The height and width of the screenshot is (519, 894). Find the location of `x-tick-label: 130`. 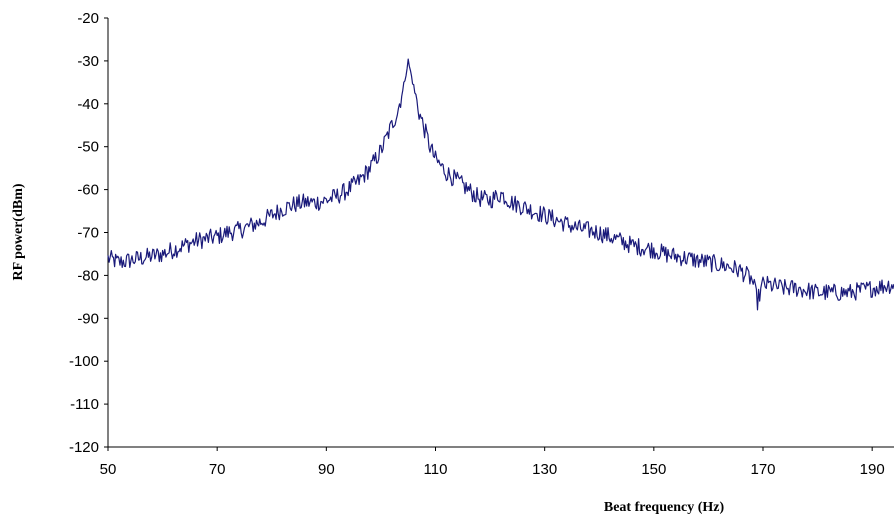

x-tick-label: 130 is located at coordinates (544, 469).